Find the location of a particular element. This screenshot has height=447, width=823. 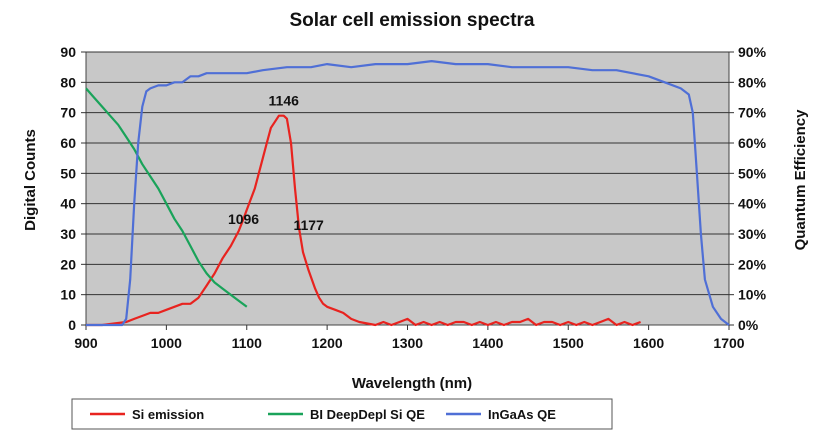

y2-axis-ticks: 0% 10% 20% 30% 40% 50% 60% 70% 80% 90% is located at coordinates (748, 188).